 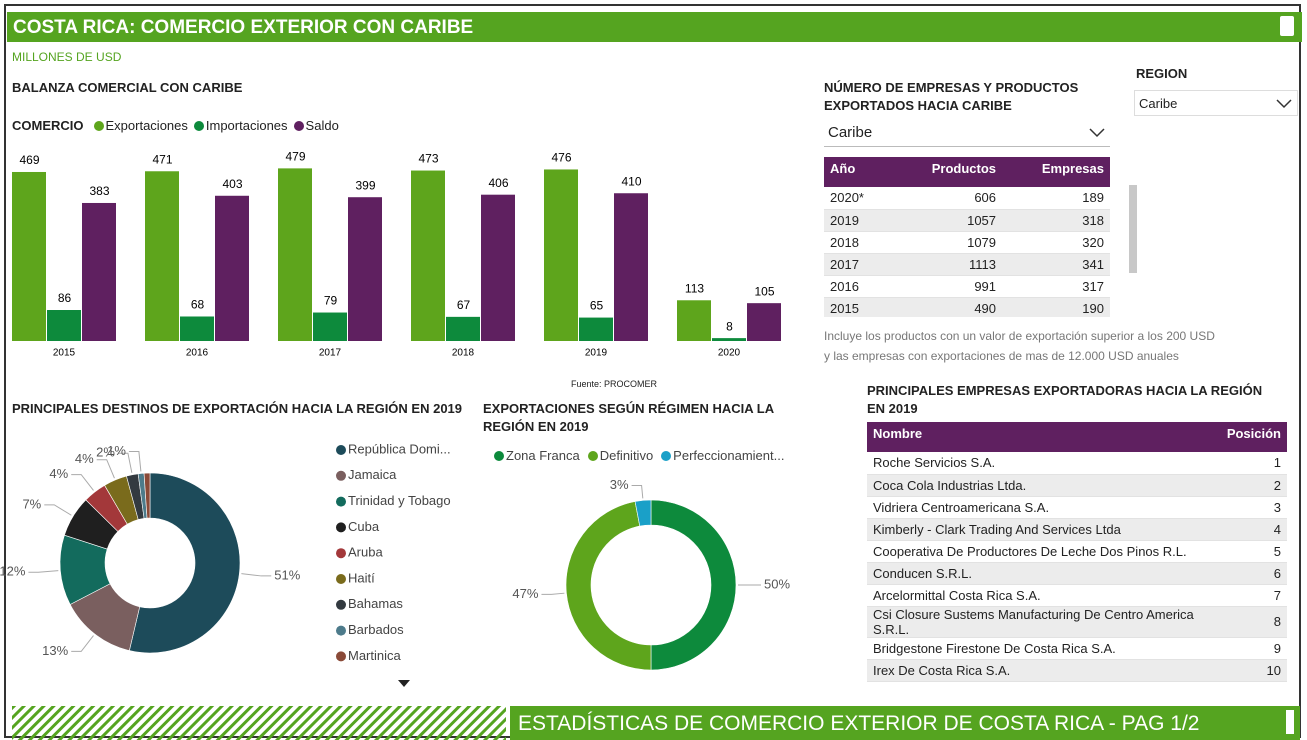 What do you see at coordinates (464, 305) in the screenshot?
I see `data-label: 67` at bounding box center [464, 305].